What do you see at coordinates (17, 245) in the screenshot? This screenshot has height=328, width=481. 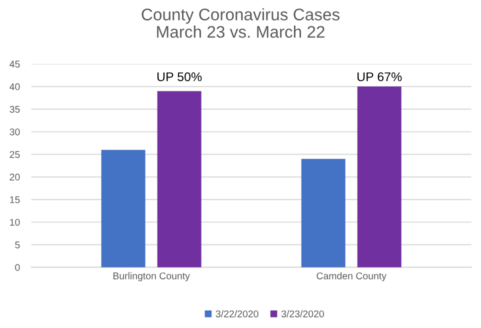 I see `y-tick-label: 5` at bounding box center [17, 245].